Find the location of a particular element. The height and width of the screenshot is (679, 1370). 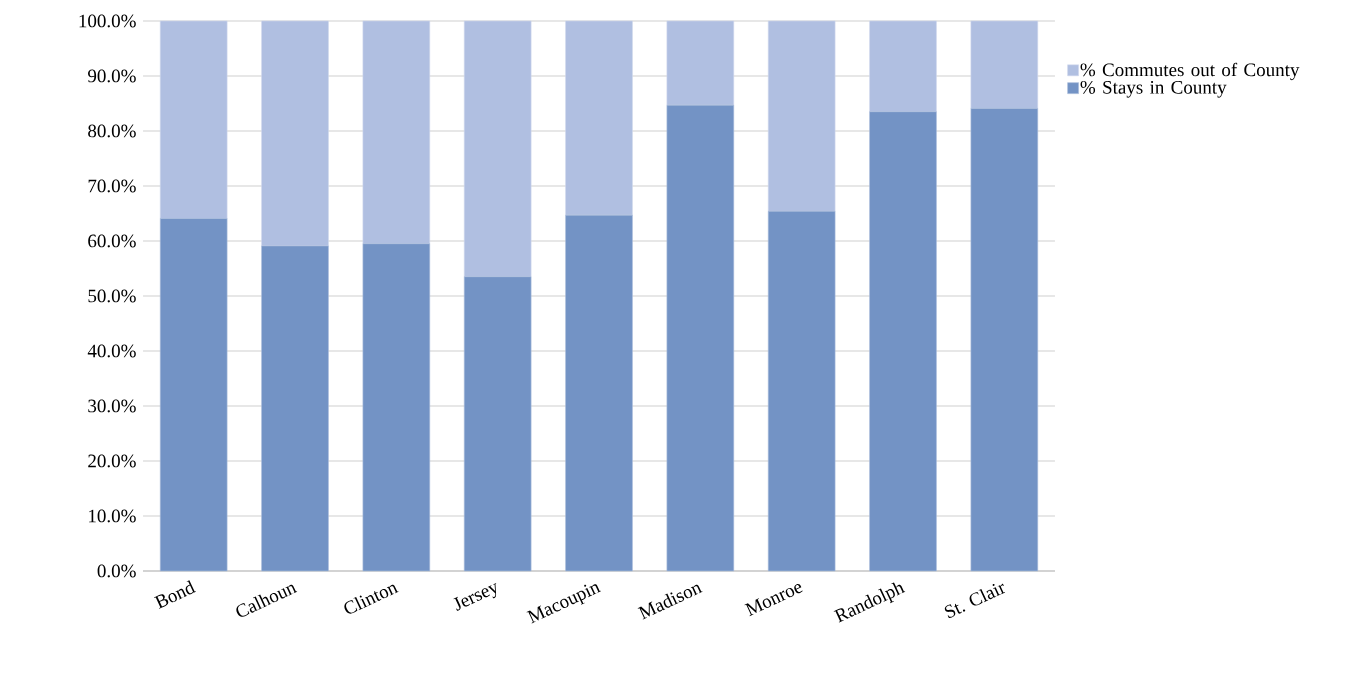

x-tick-label: Monroe is located at coordinates (773, 600).